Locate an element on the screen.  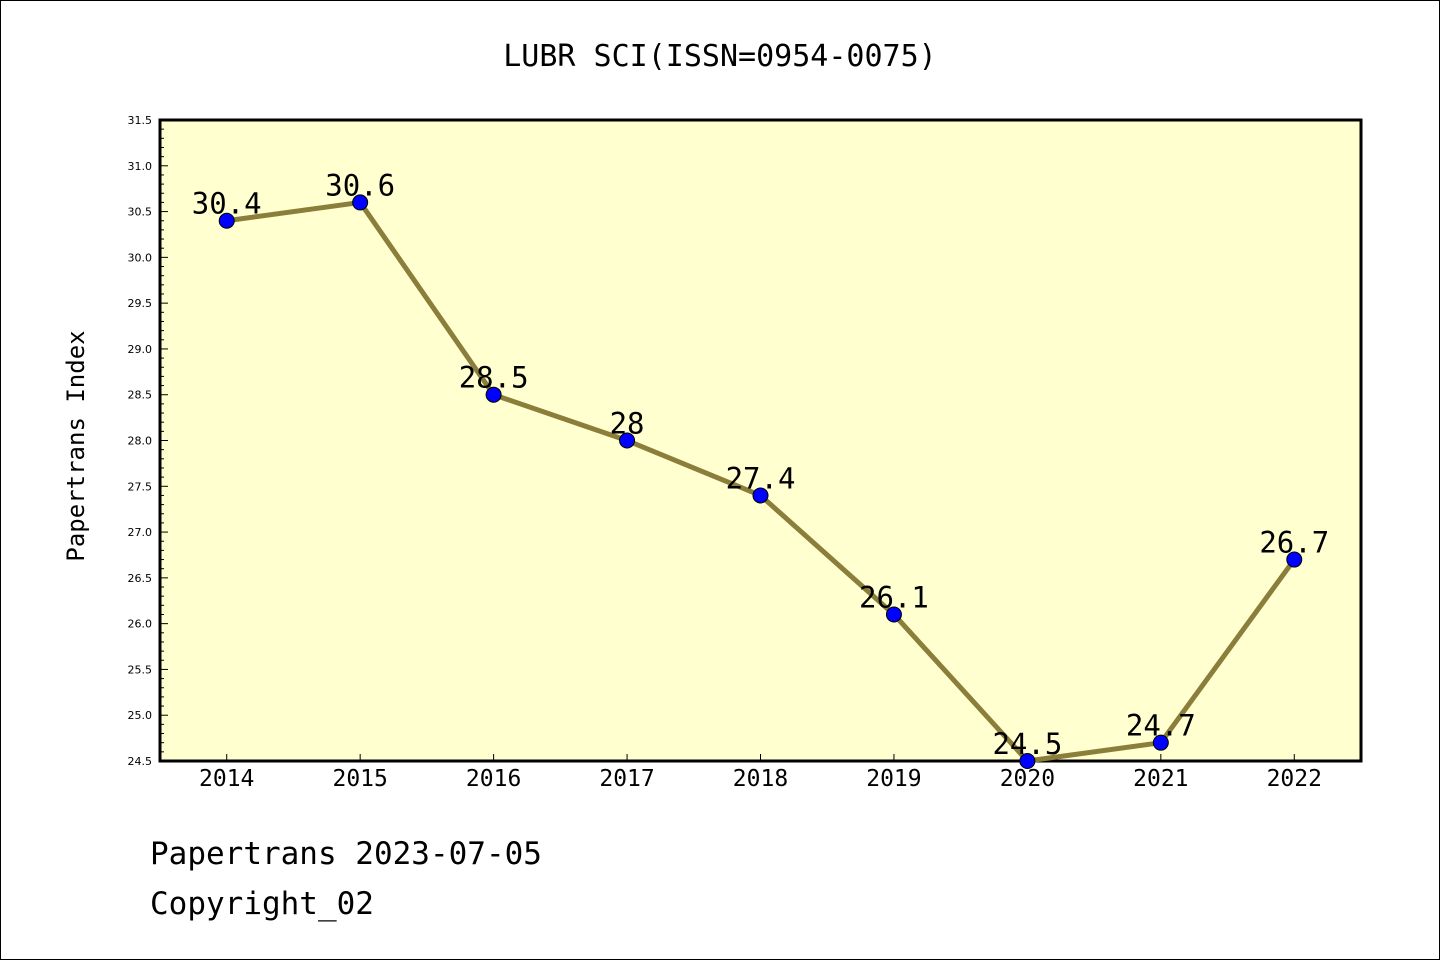
y-tick-label: 31.5 is located at coordinates (140, 120).